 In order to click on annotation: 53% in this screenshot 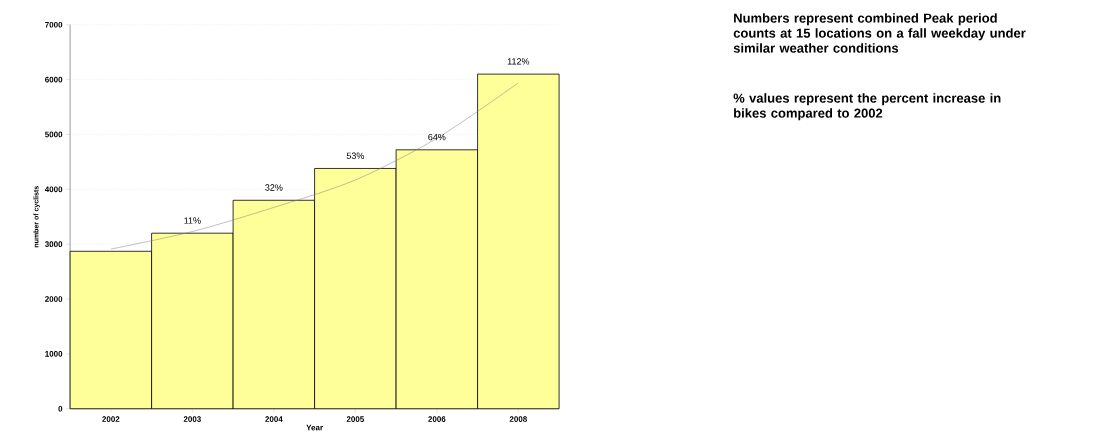, I will do `click(355, 156)`.